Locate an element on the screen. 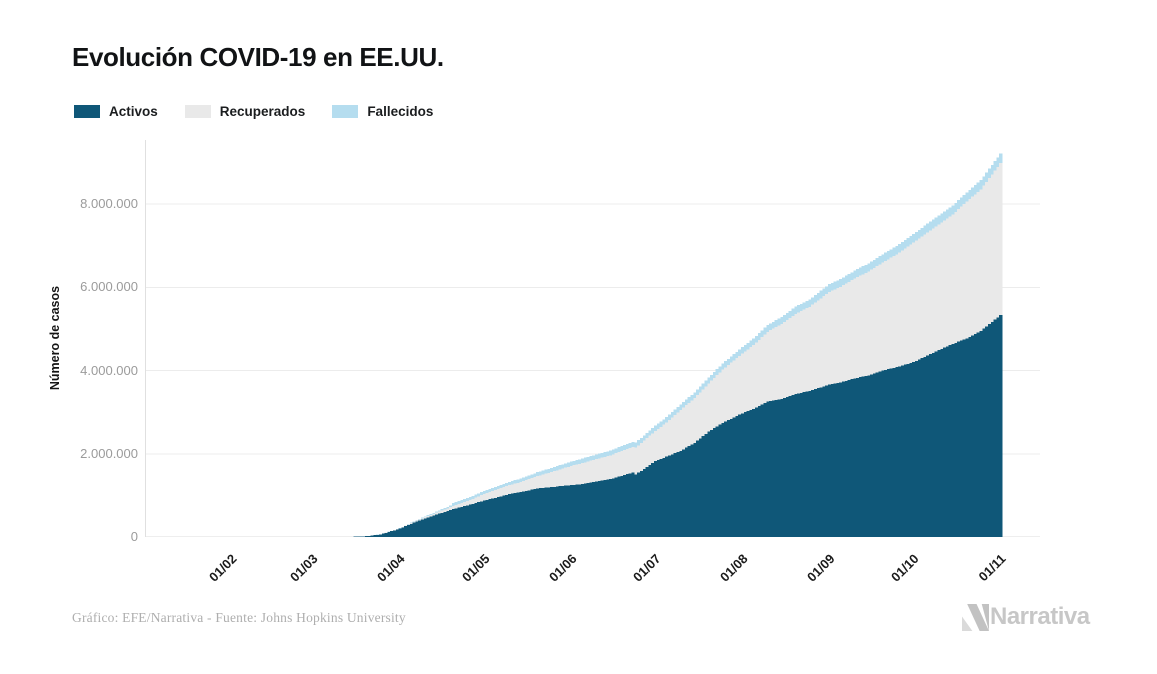 The width and height of the screenshot is (1157, 674). x-tick-label: 01/03 is located at coordinates (304, 568).